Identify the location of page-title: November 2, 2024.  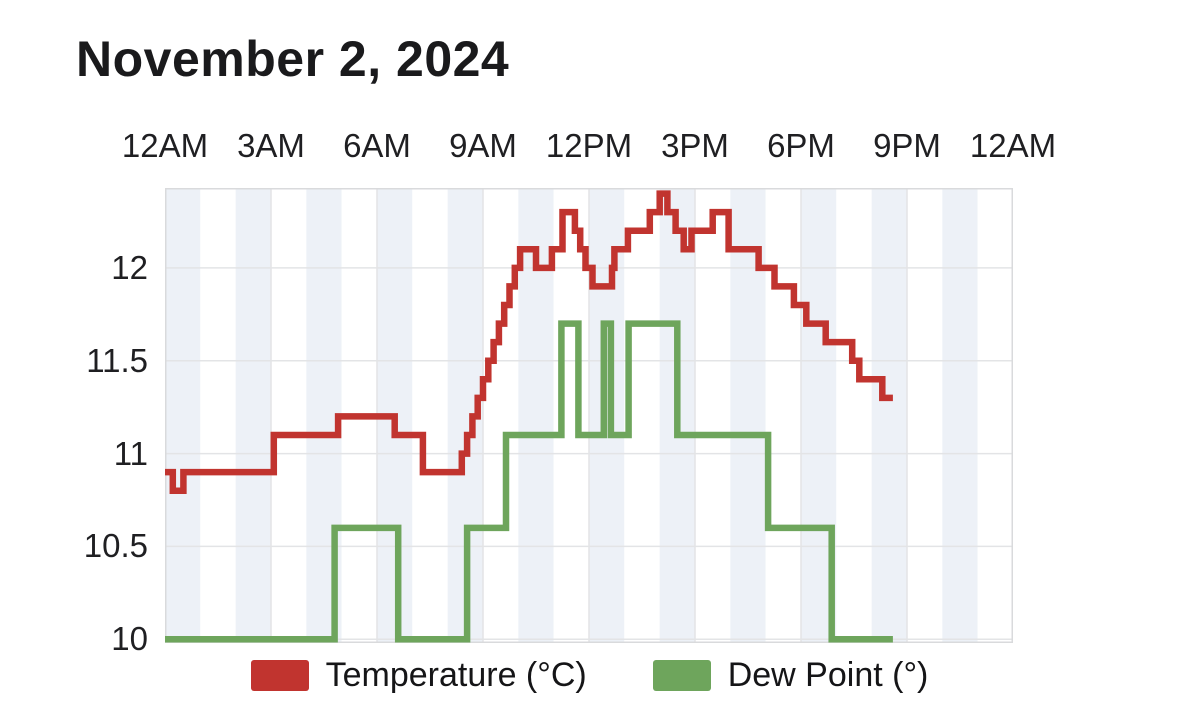
(293, 59).